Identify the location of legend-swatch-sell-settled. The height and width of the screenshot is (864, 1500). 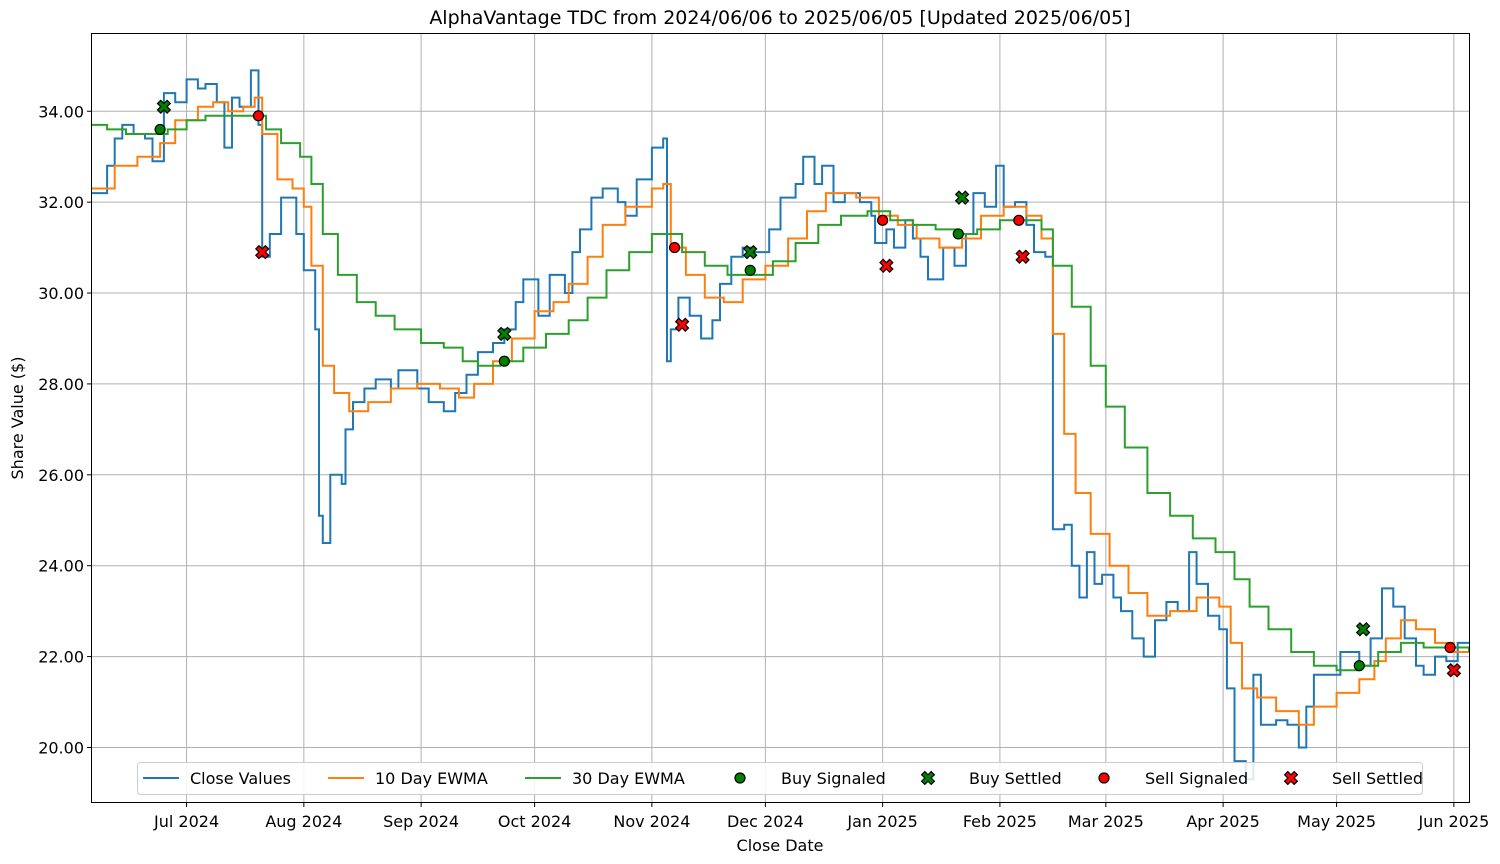
(1291, 778).